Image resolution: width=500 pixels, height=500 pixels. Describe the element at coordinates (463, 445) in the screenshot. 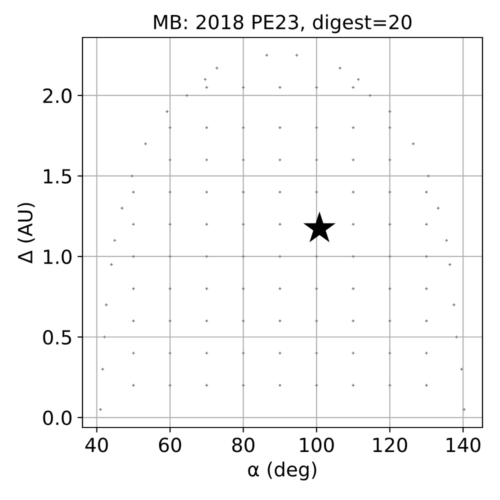

I see `x-tick-label: 140` at that location.